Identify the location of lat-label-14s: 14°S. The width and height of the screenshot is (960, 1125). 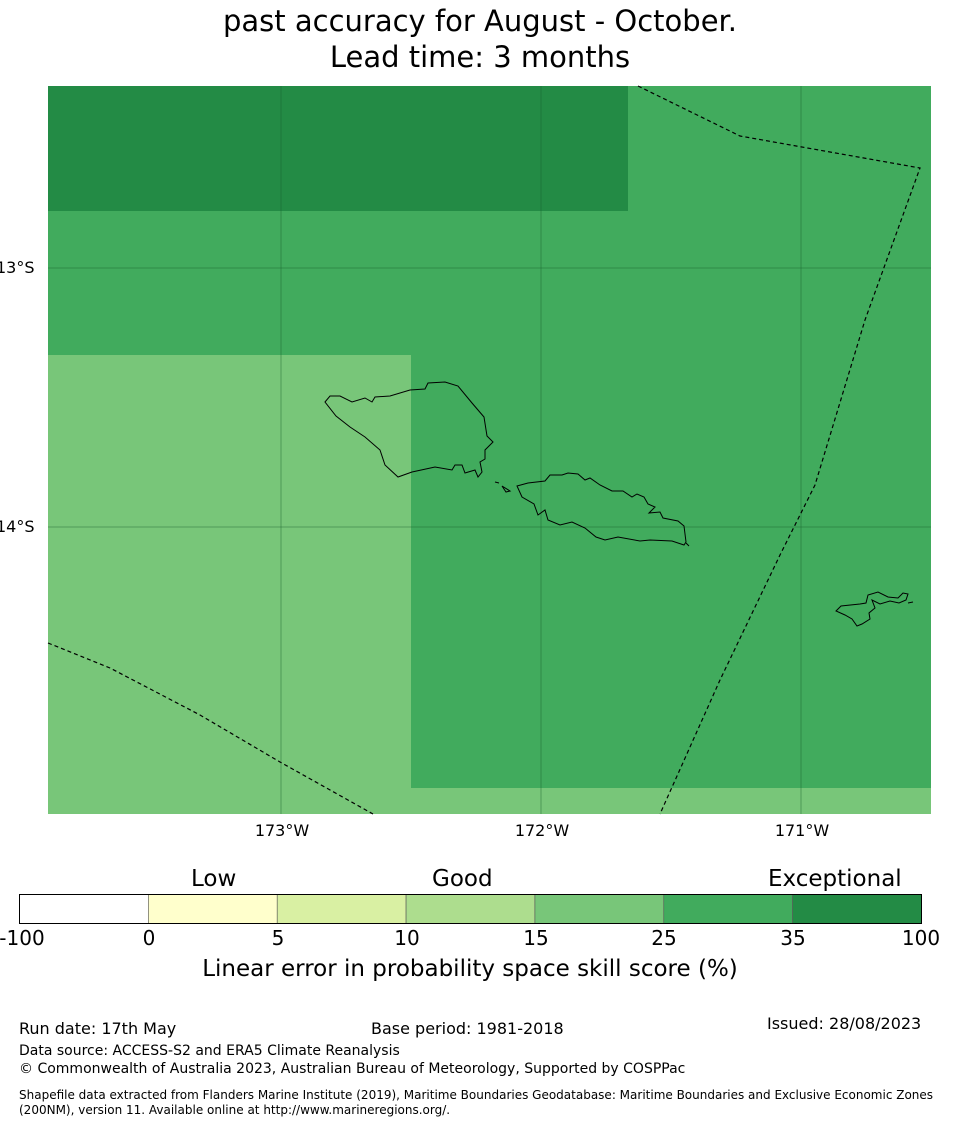
(17, 526).